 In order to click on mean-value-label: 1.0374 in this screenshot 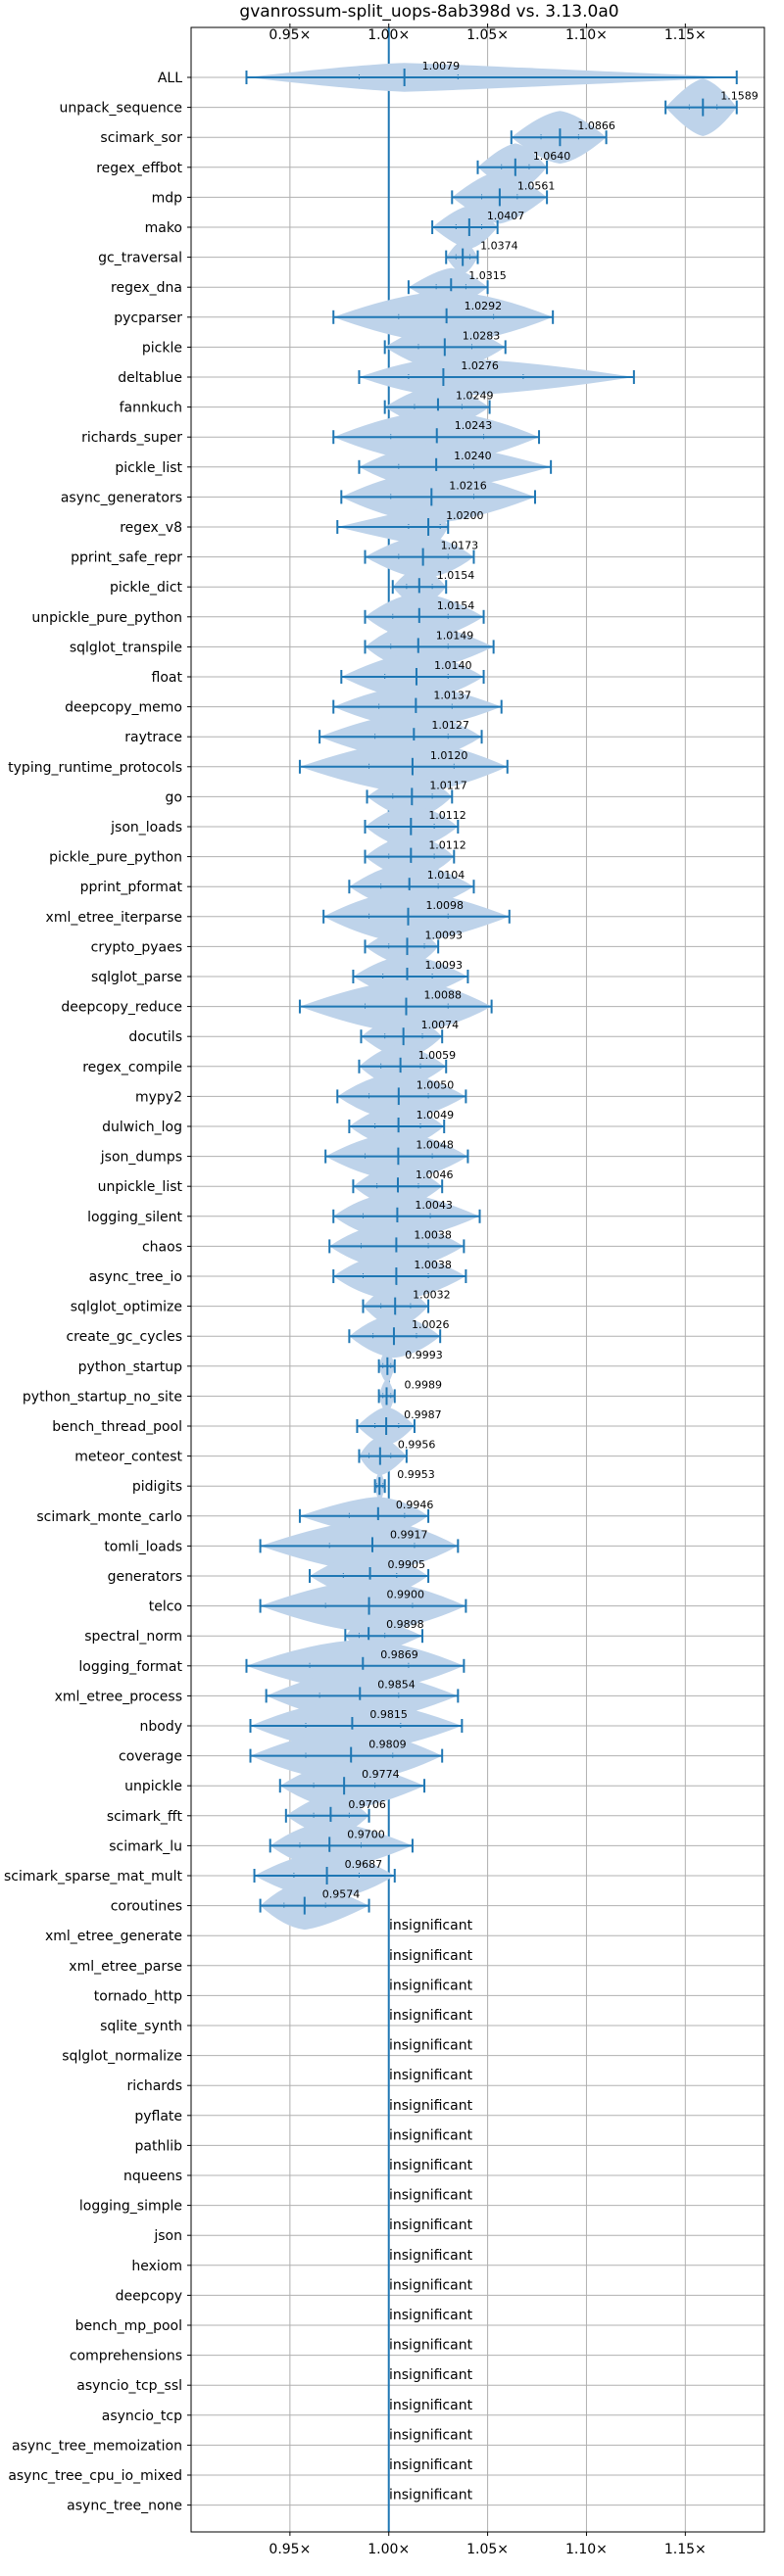, I will do `click(498, 246)`.